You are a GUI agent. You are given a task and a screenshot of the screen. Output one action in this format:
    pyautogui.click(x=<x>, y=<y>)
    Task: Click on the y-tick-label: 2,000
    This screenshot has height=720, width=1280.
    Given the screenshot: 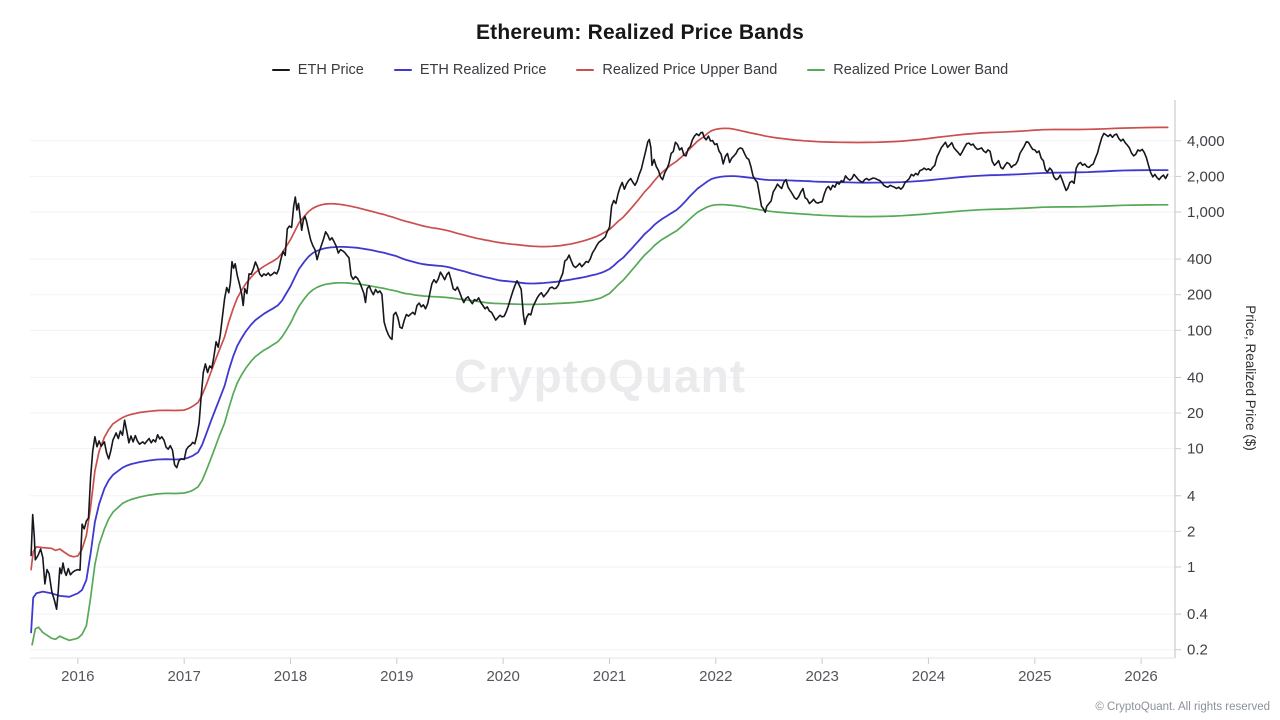 What is the action you would take?
    pyautogui.click(x=1206, y=176)
    